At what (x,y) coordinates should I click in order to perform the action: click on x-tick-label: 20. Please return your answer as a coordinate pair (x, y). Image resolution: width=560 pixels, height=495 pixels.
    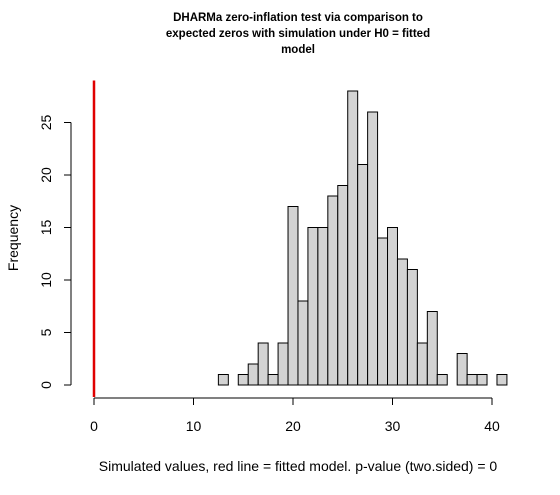
    Looking at the image, I should click on (293, 426).